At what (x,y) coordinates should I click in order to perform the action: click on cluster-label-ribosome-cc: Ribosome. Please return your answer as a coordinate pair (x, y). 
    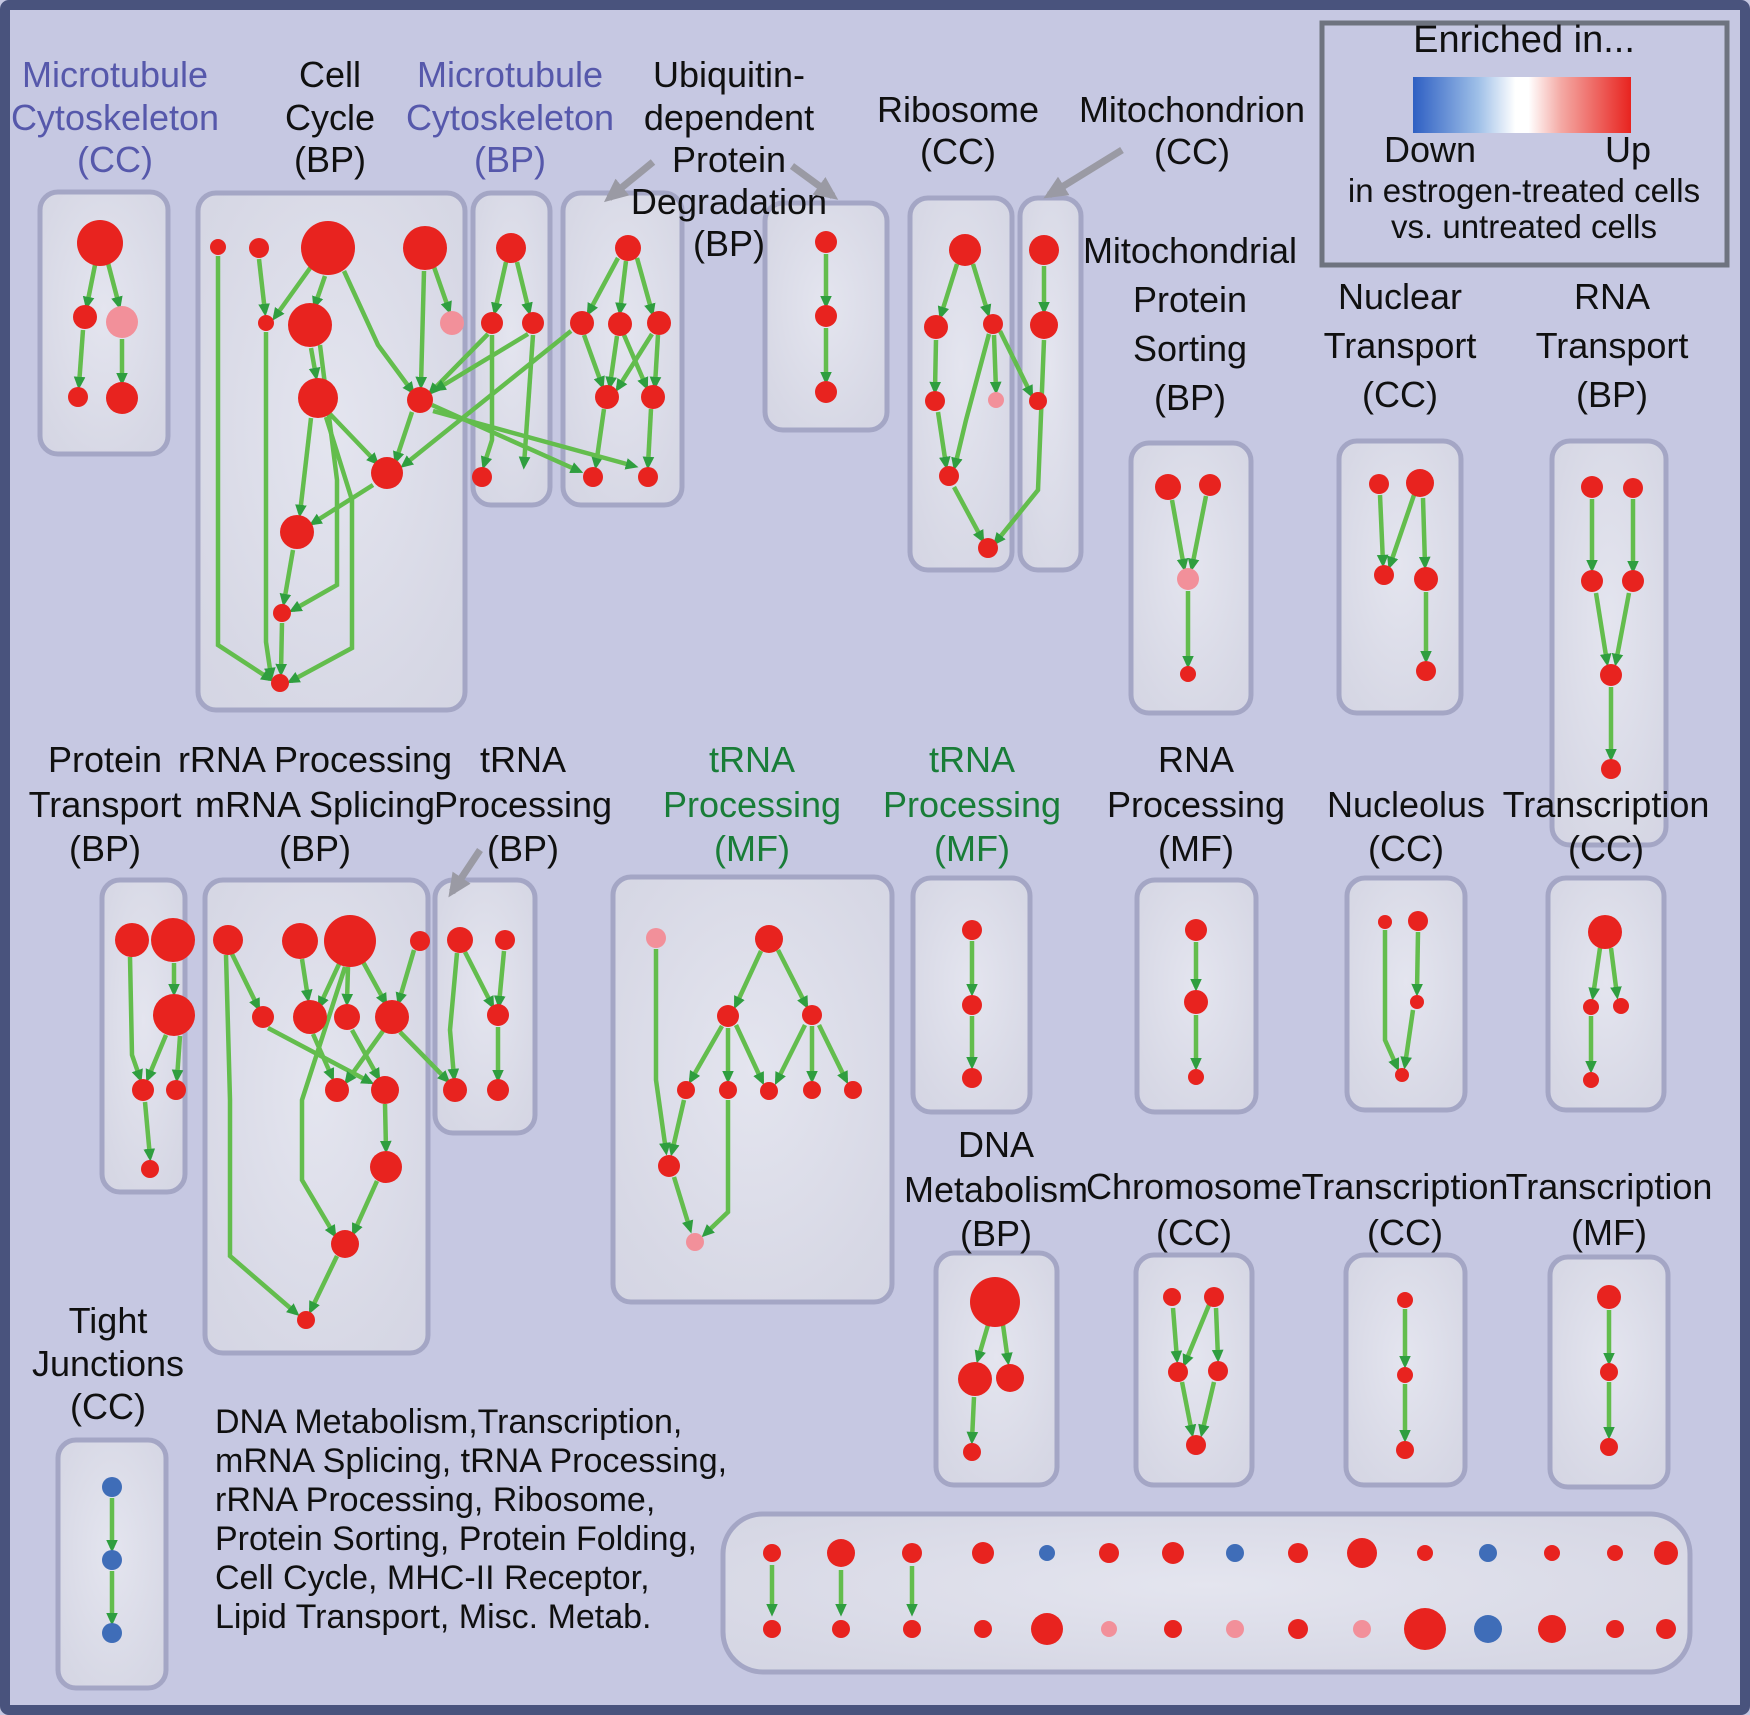
    Looking at the image, I should click on (958, 109).